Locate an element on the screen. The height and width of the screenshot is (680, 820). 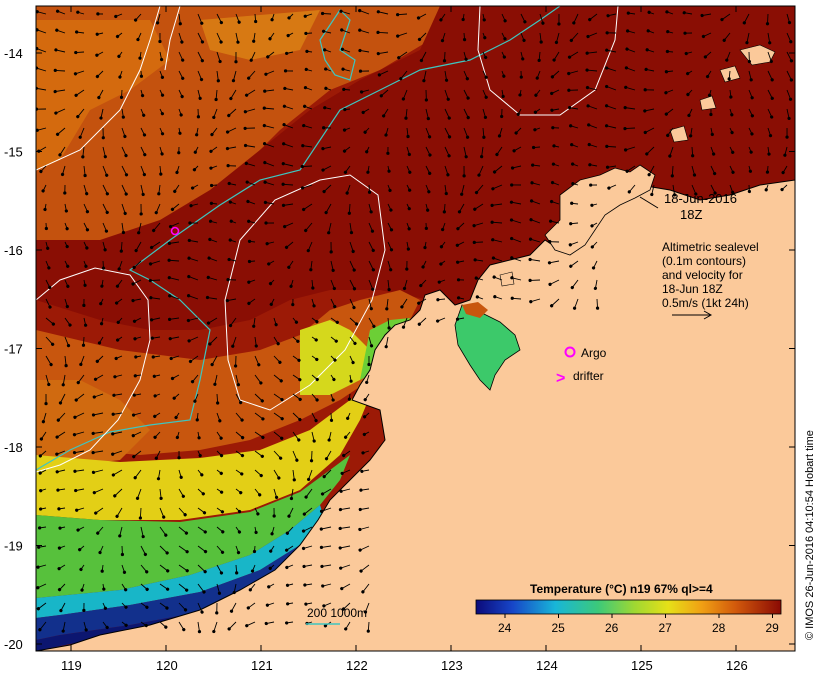
lon-tick-label: 123 is located at coordinates (452, 665).